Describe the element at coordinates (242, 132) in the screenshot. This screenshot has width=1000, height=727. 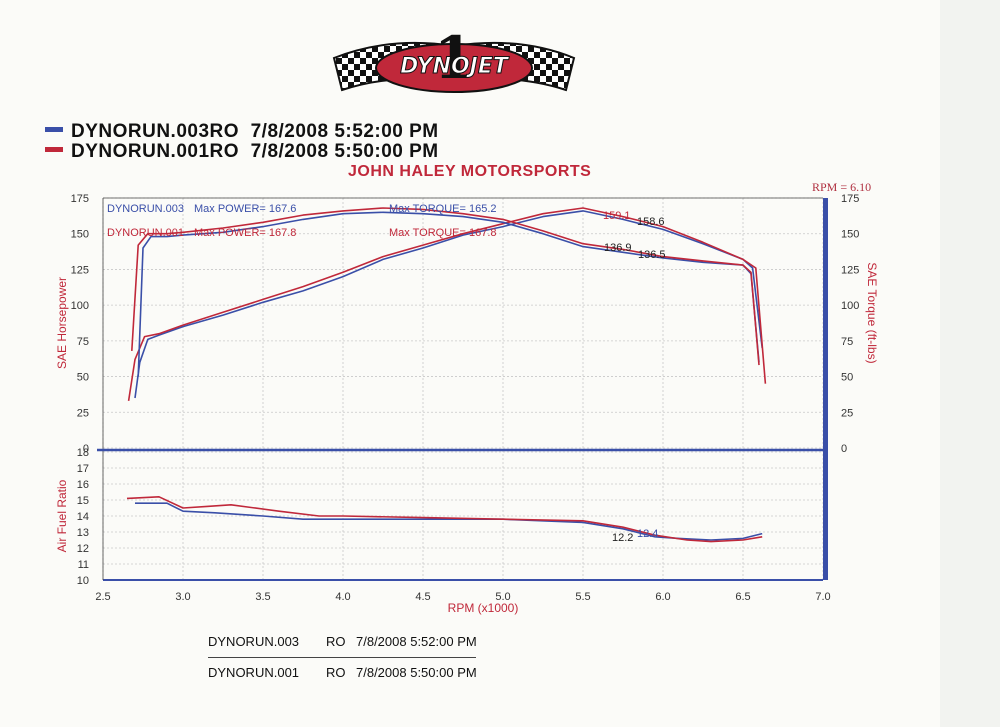
I see `run-header-1: DYNORUN.003RO 7/8/2008 5:52:00 PM` at that location.